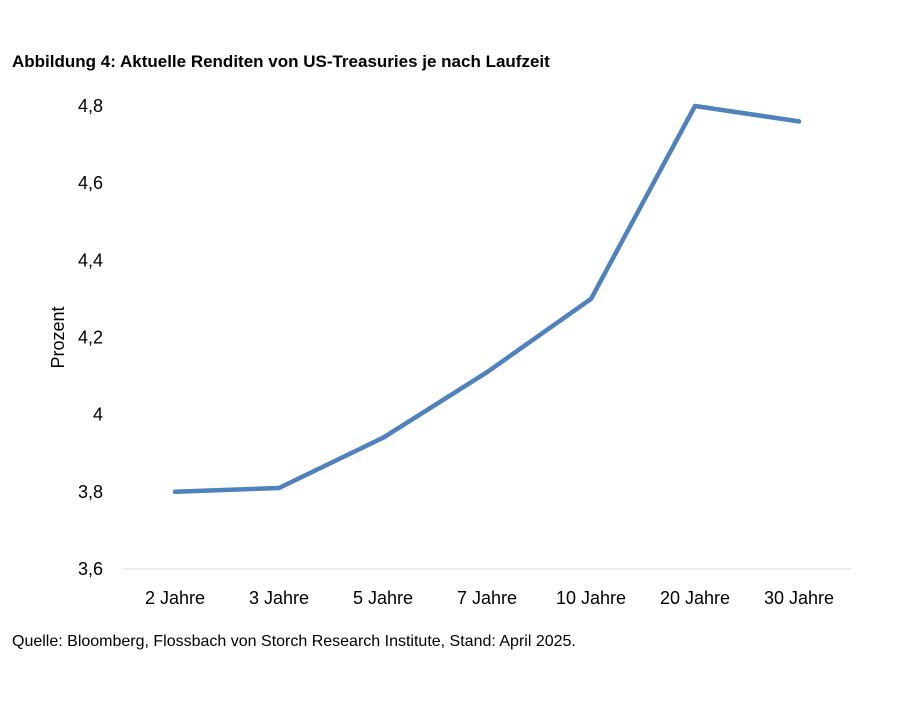  What do you see at coordinates (383, 598) in the screenshot?
I see `x-tick-label: 5 Jahre` at bounding box center [383, 598].